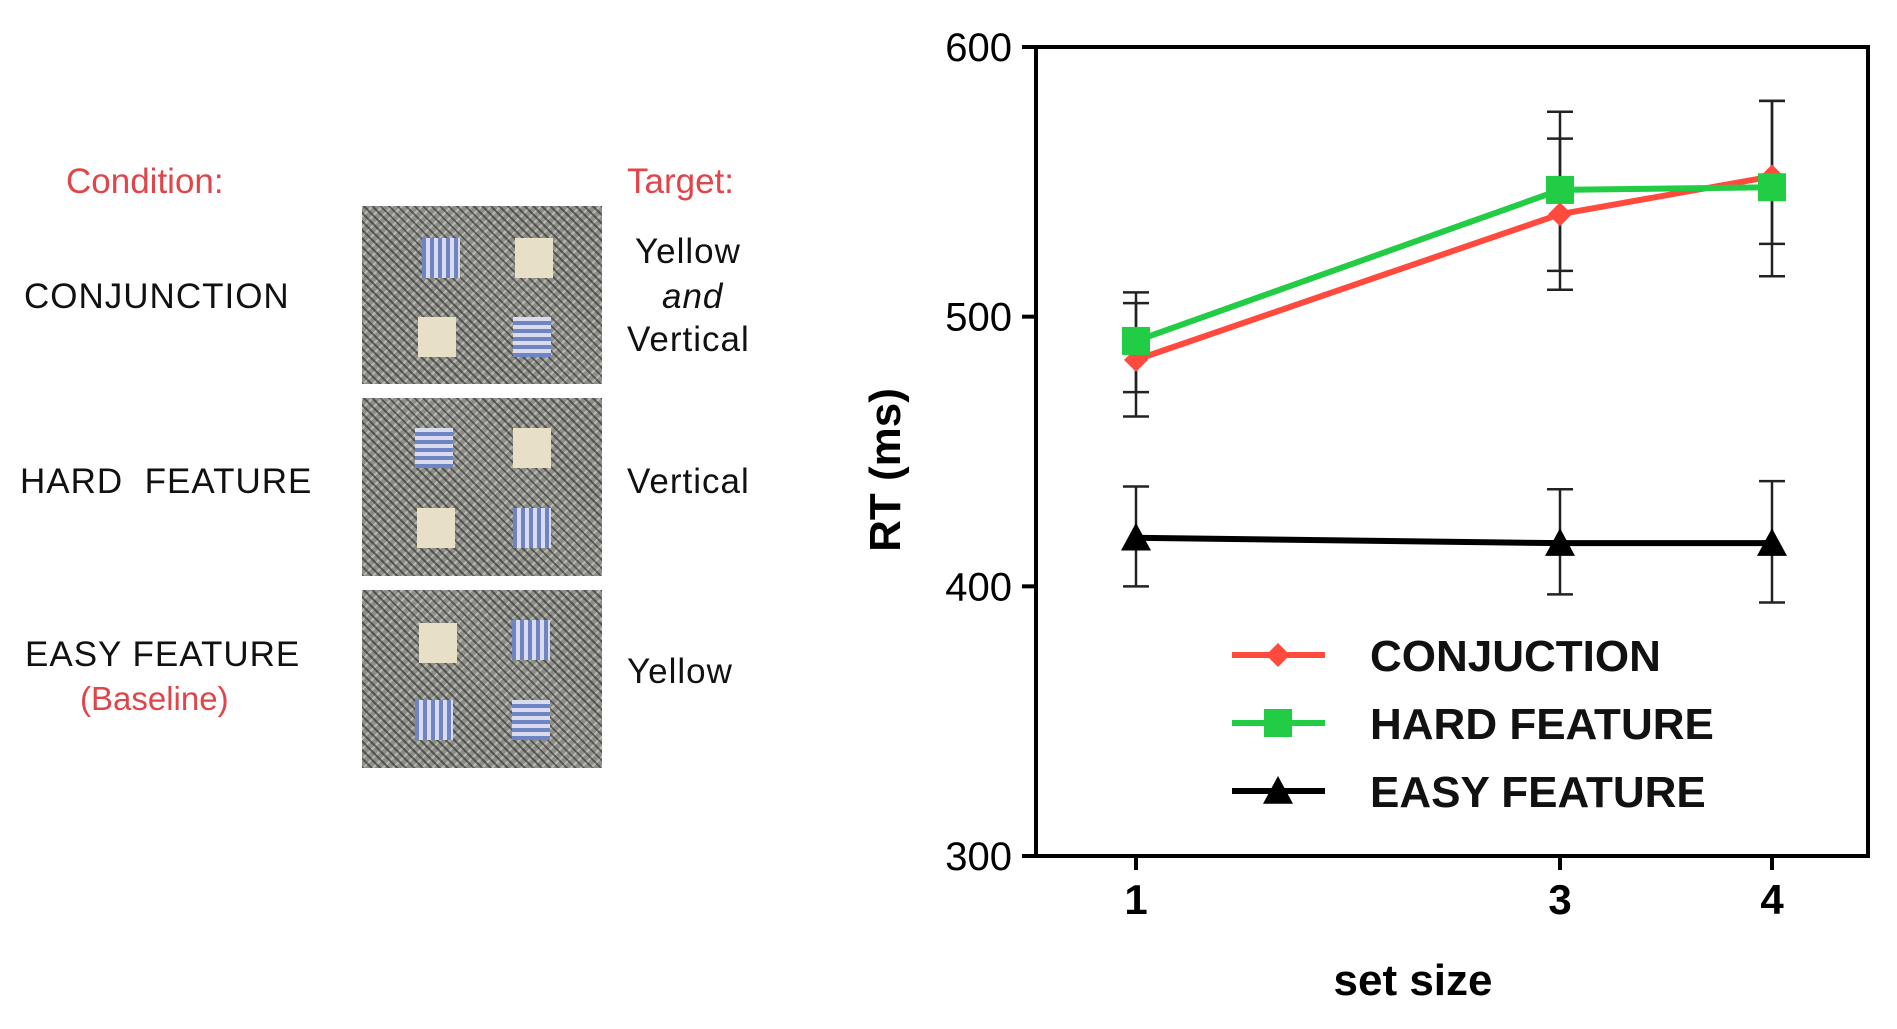 The height and width of the screenshot is (1029, 1897). What do you see at coordinates (163, 654) in the screenshot?
I see `condition-easy-feature: EASY FEATURE` at bounding box center [163, 654].